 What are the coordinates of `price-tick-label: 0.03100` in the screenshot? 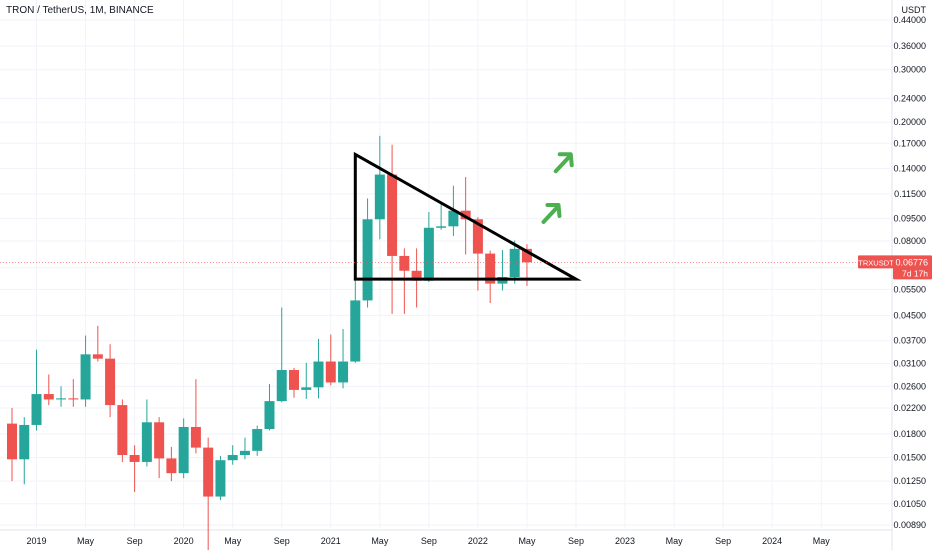 It's located at (909, 364).